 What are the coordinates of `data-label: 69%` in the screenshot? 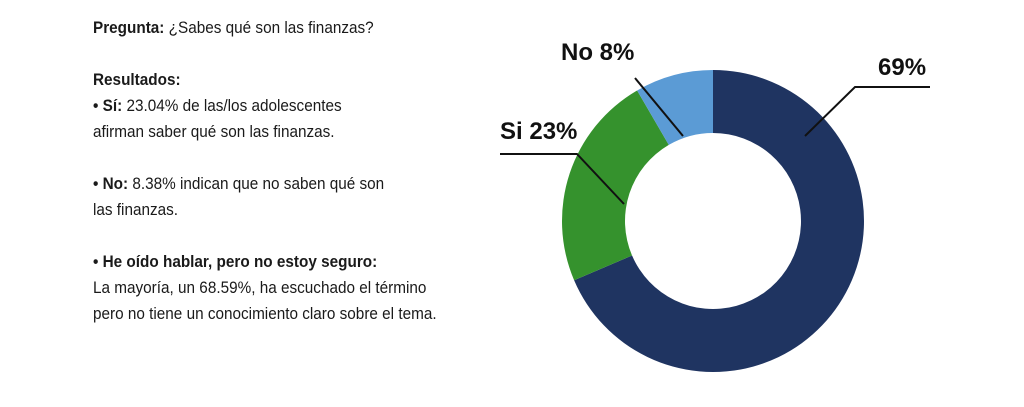 It's located at (902, 67).